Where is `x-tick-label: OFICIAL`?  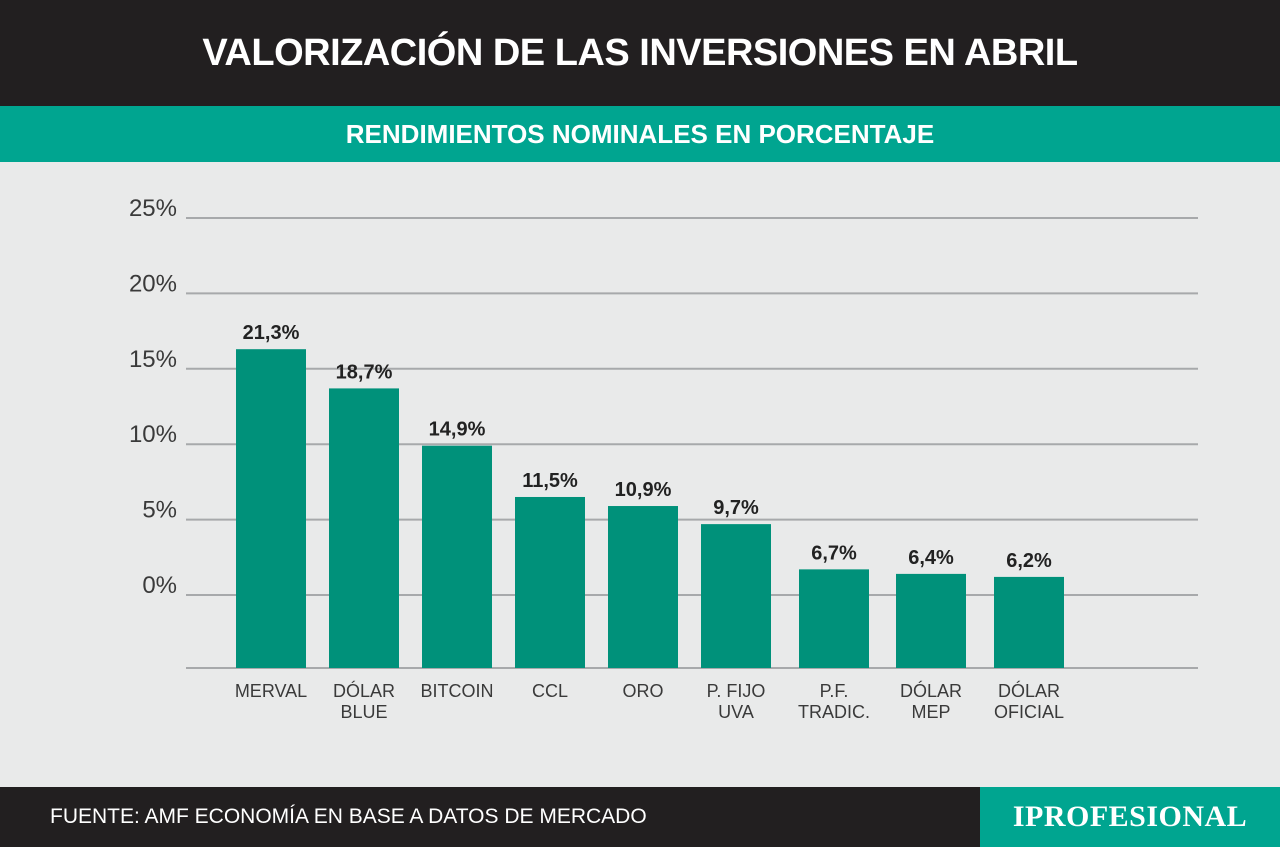
x-tick-label: OFICIAL is located at coordinates (1029, 712).